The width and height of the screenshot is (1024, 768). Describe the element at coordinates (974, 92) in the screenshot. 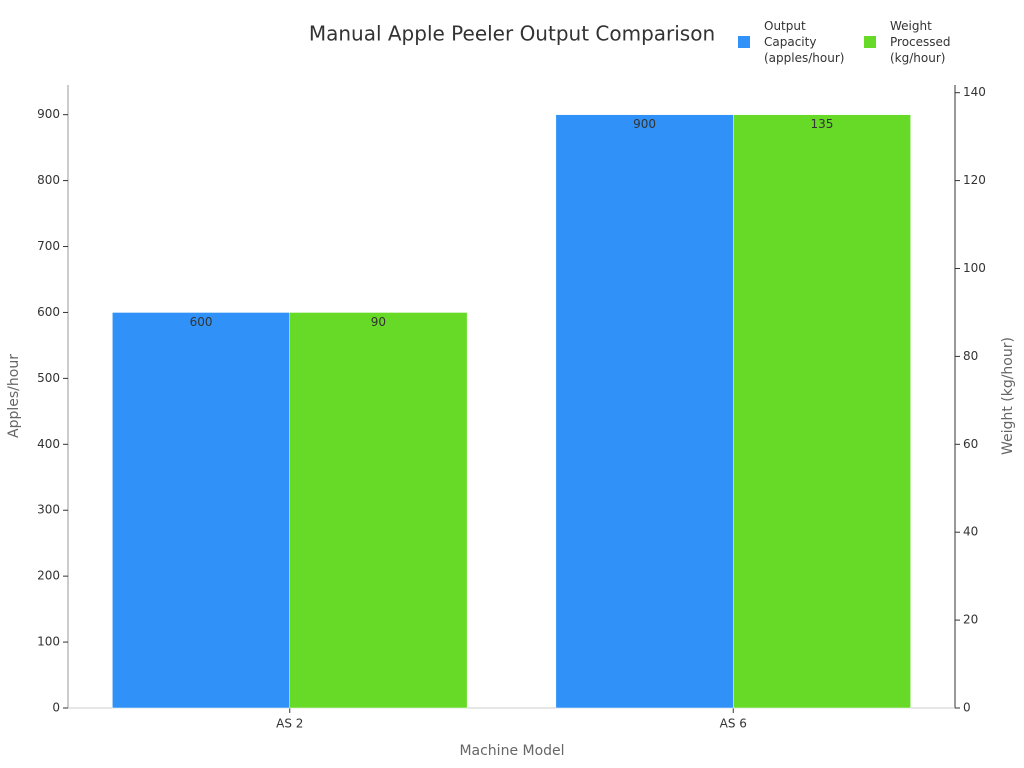

I see `y2-tick-label: 140` at that location.